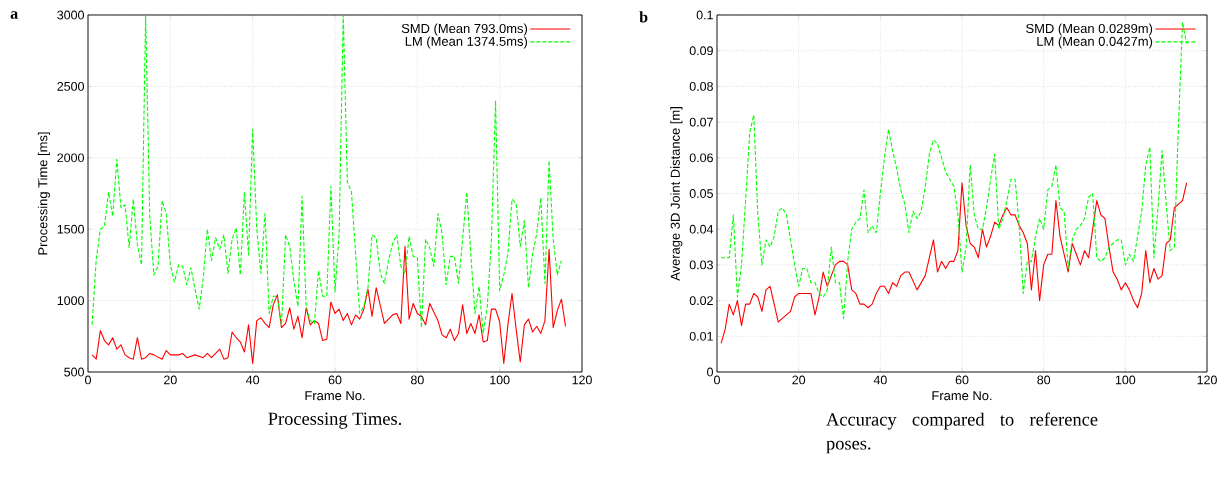 The height and width of the screenshot is (485, 1230). Describe the element at coordinates (1095, 42) in the screenshot. I see `legend-label: LM (Mean 0.0427m)` at that location.